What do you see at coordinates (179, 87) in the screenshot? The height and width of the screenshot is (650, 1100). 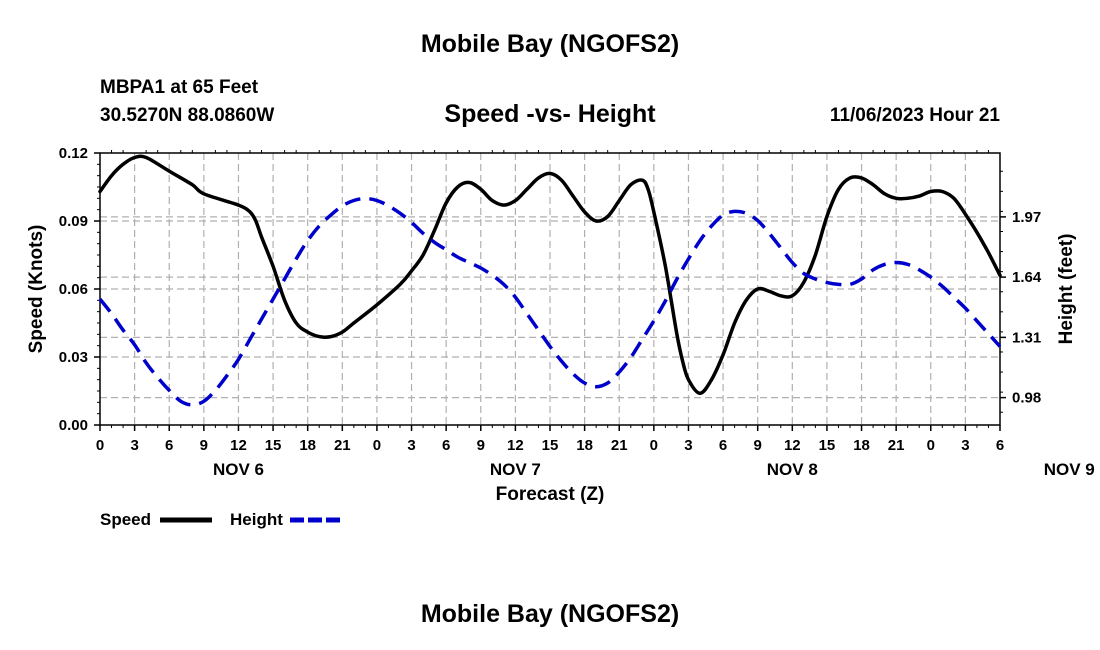 I see `station-label: MBPA1 at 65 Feet` at bounding box center [179, 87].